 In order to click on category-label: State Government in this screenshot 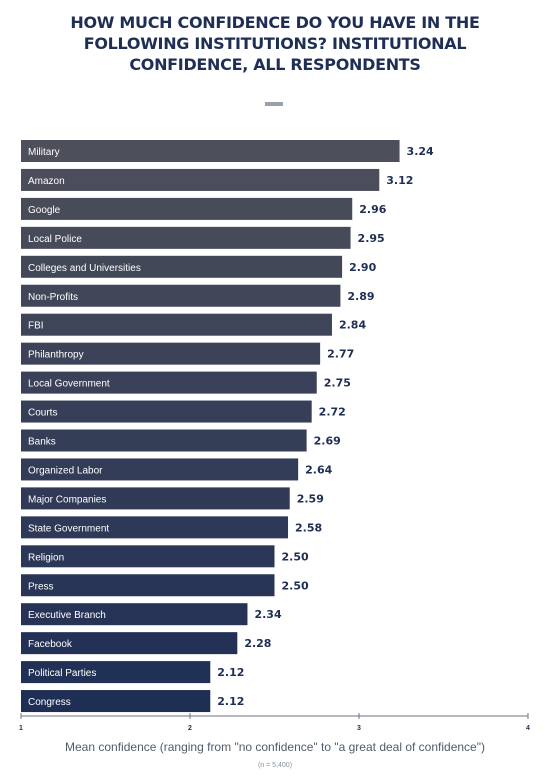, I will do `click(68, 528)`.